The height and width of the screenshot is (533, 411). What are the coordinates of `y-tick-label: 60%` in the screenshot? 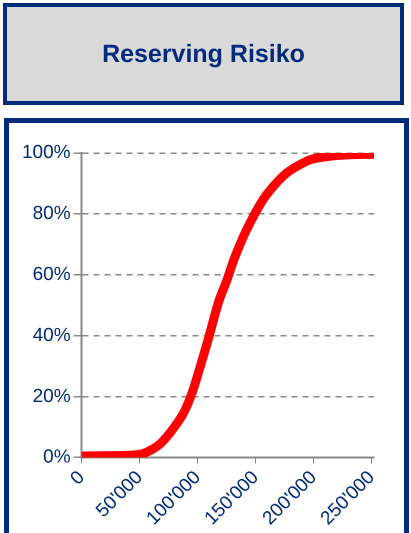 It's located at (51, 275).